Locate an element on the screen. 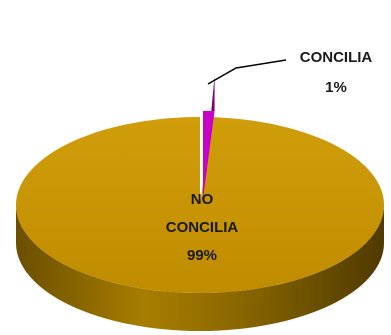 This screenshot has height=335, width=391. slice-concilia-top is located at coordinates (209, 155).